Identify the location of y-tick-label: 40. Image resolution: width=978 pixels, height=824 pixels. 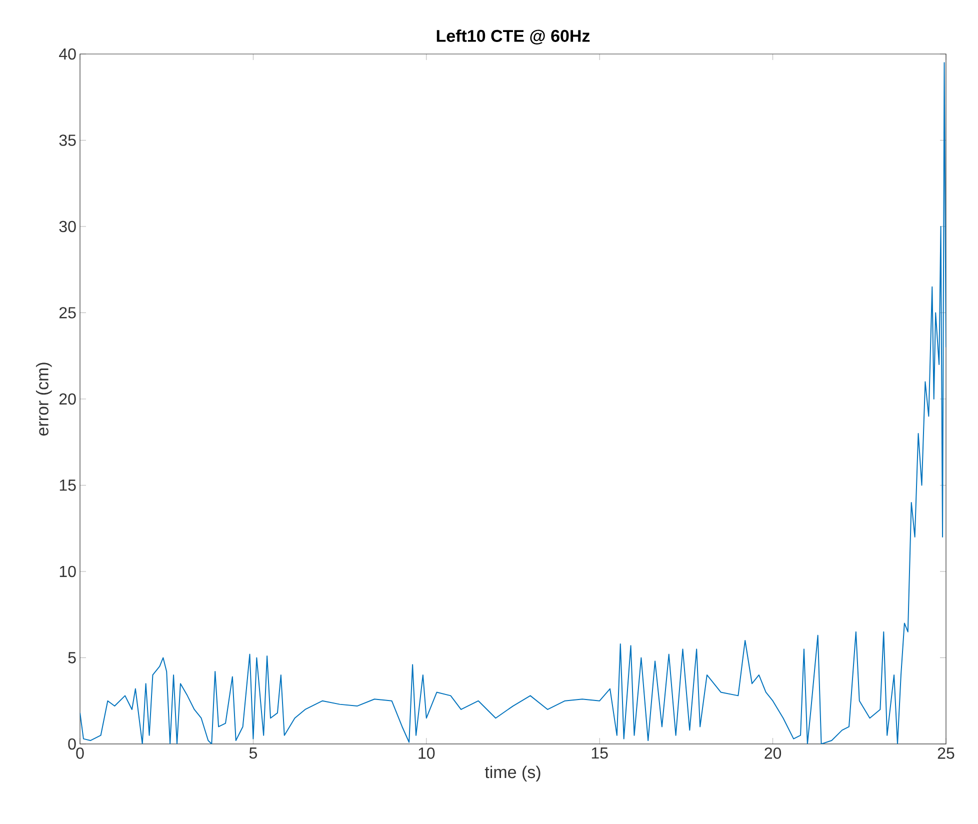
(67, 54).